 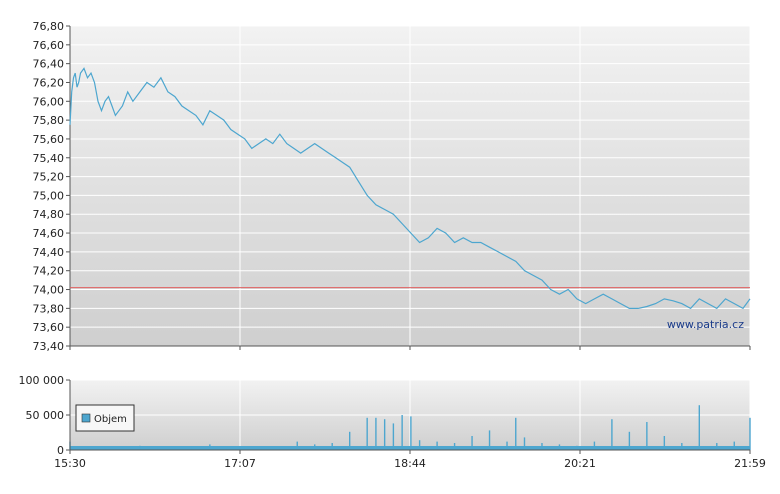 I want to click on volume-y-tick-label: 100 000, so click(x=42, y=380).